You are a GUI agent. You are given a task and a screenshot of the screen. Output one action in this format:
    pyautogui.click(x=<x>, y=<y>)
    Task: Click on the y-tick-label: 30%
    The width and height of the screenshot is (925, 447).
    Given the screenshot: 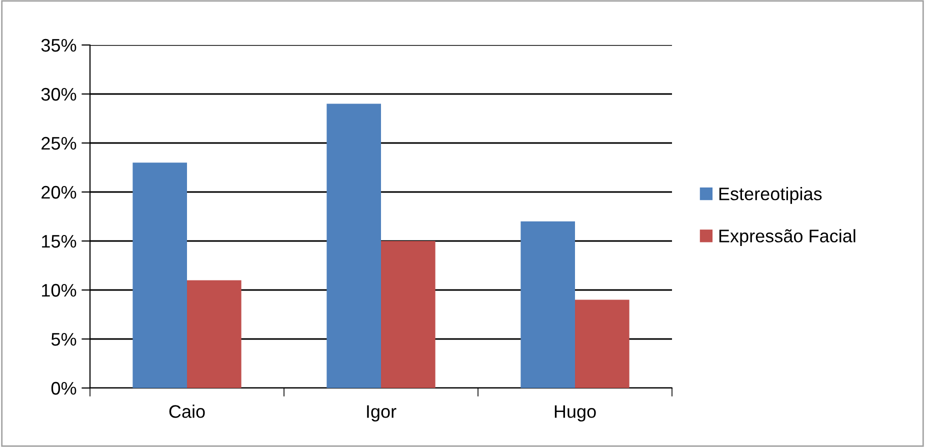 What is the action you would take?
    pyautogui.click(x=58, y=94)
    